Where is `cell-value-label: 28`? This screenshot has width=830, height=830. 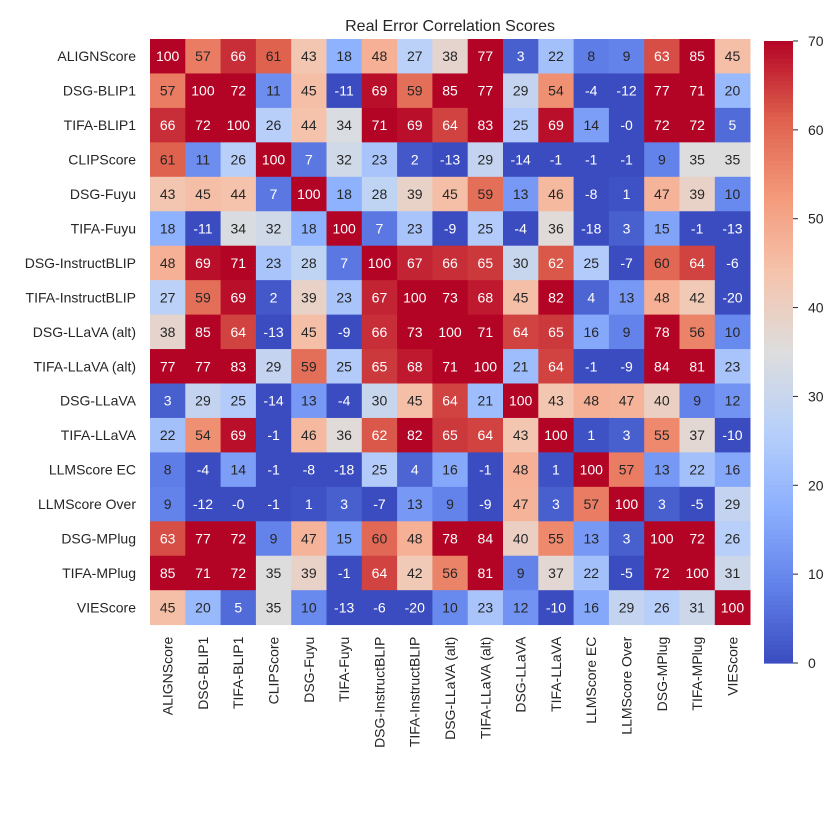
cell-value-label: 28 is located at coordinates (380, 194).